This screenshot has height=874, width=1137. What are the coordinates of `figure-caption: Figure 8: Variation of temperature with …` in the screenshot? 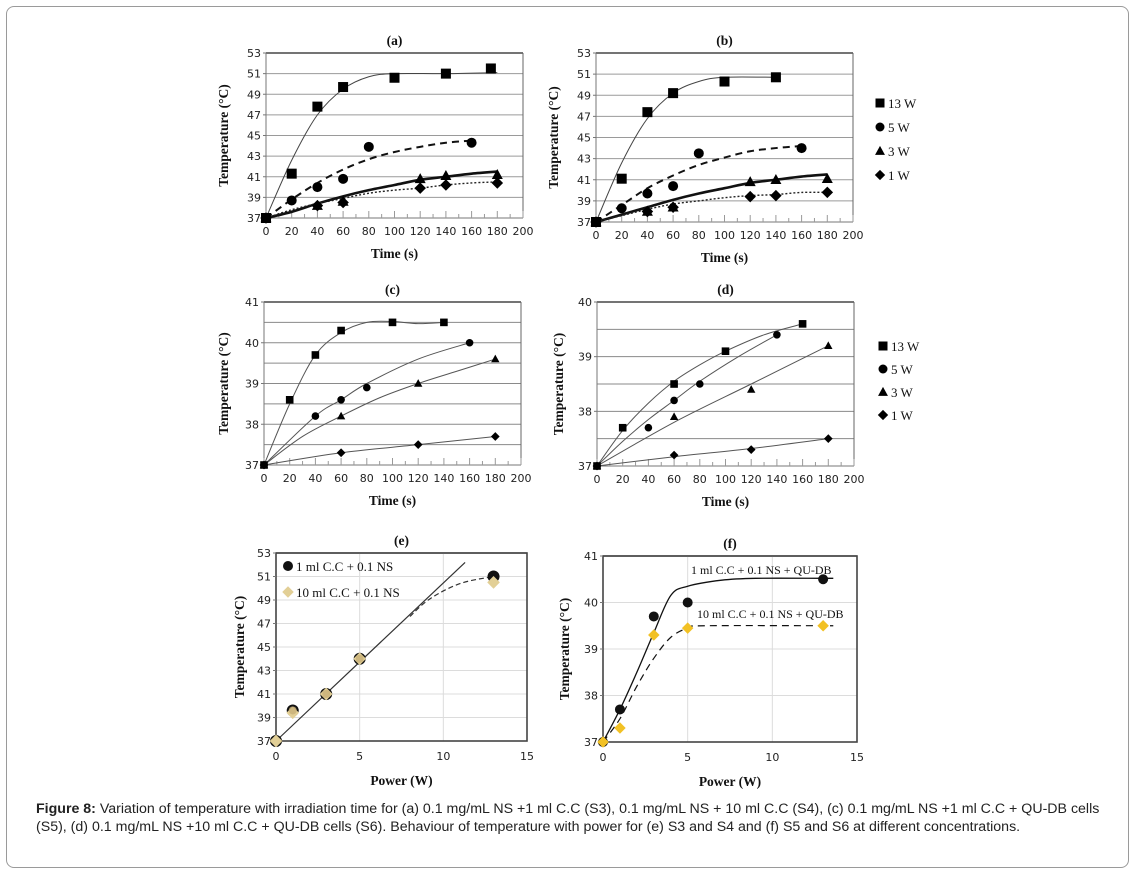 It's located at (573, 818).